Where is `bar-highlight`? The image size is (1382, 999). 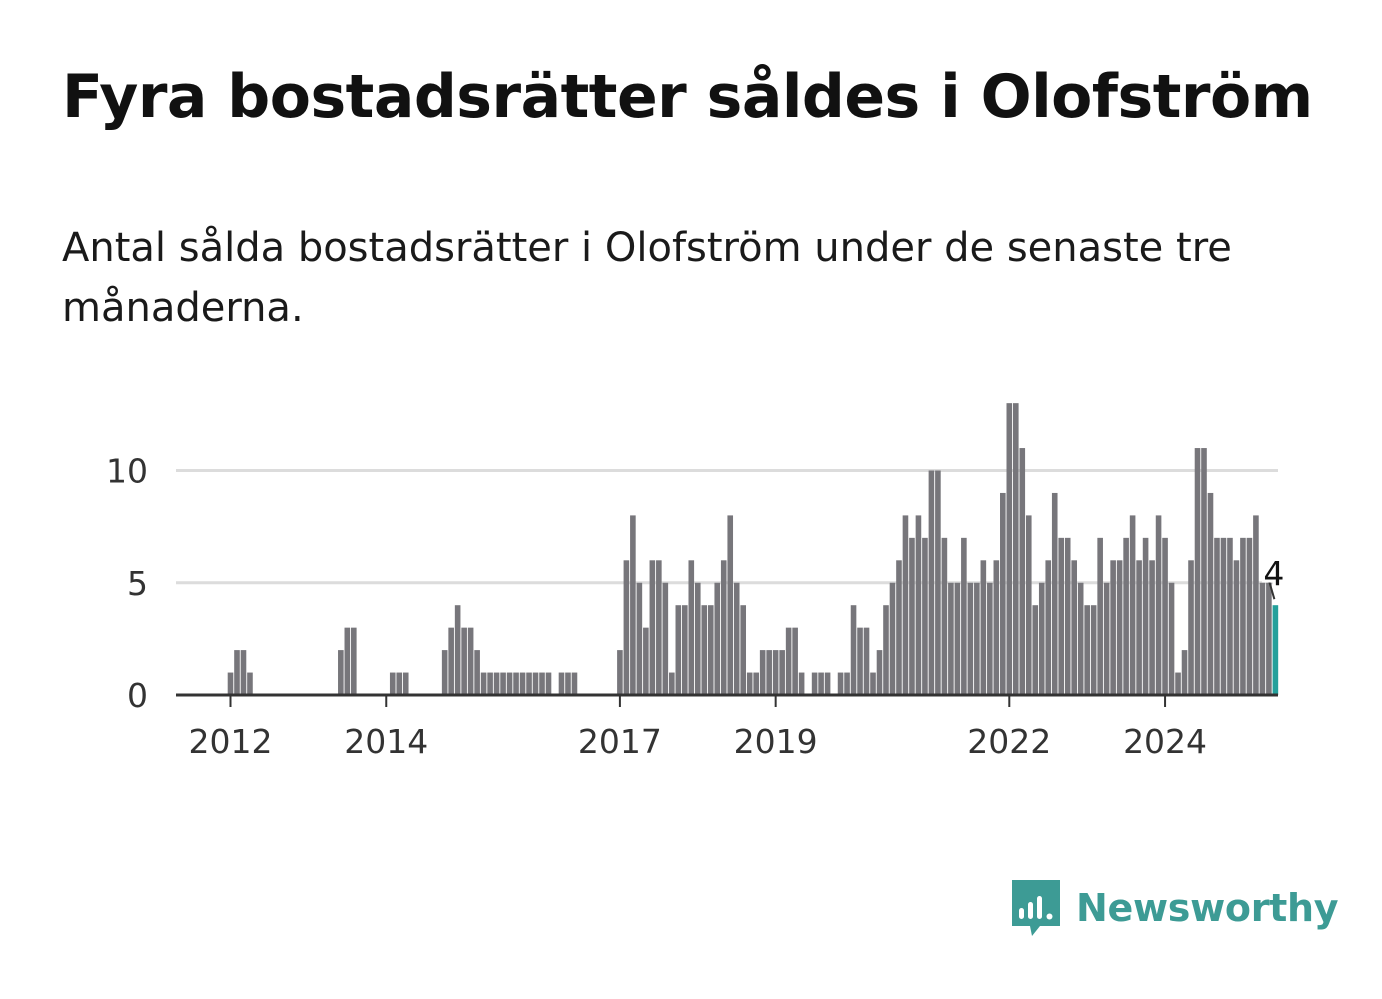 bar-highlight is located at coordinates (1275, 650).